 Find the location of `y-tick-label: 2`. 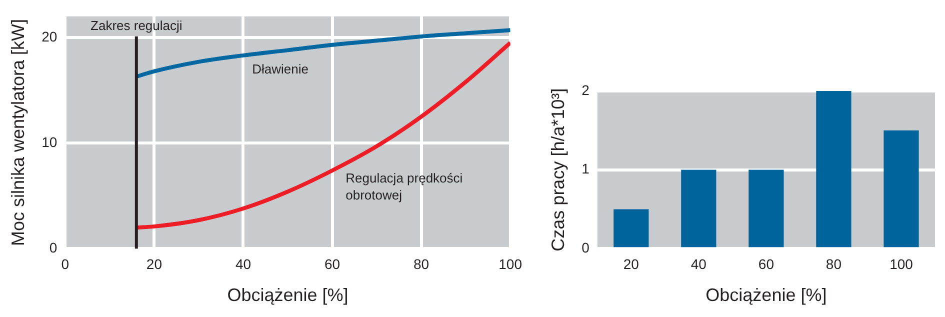

y-tick-label: 2 is located at coordinates (586, 90).